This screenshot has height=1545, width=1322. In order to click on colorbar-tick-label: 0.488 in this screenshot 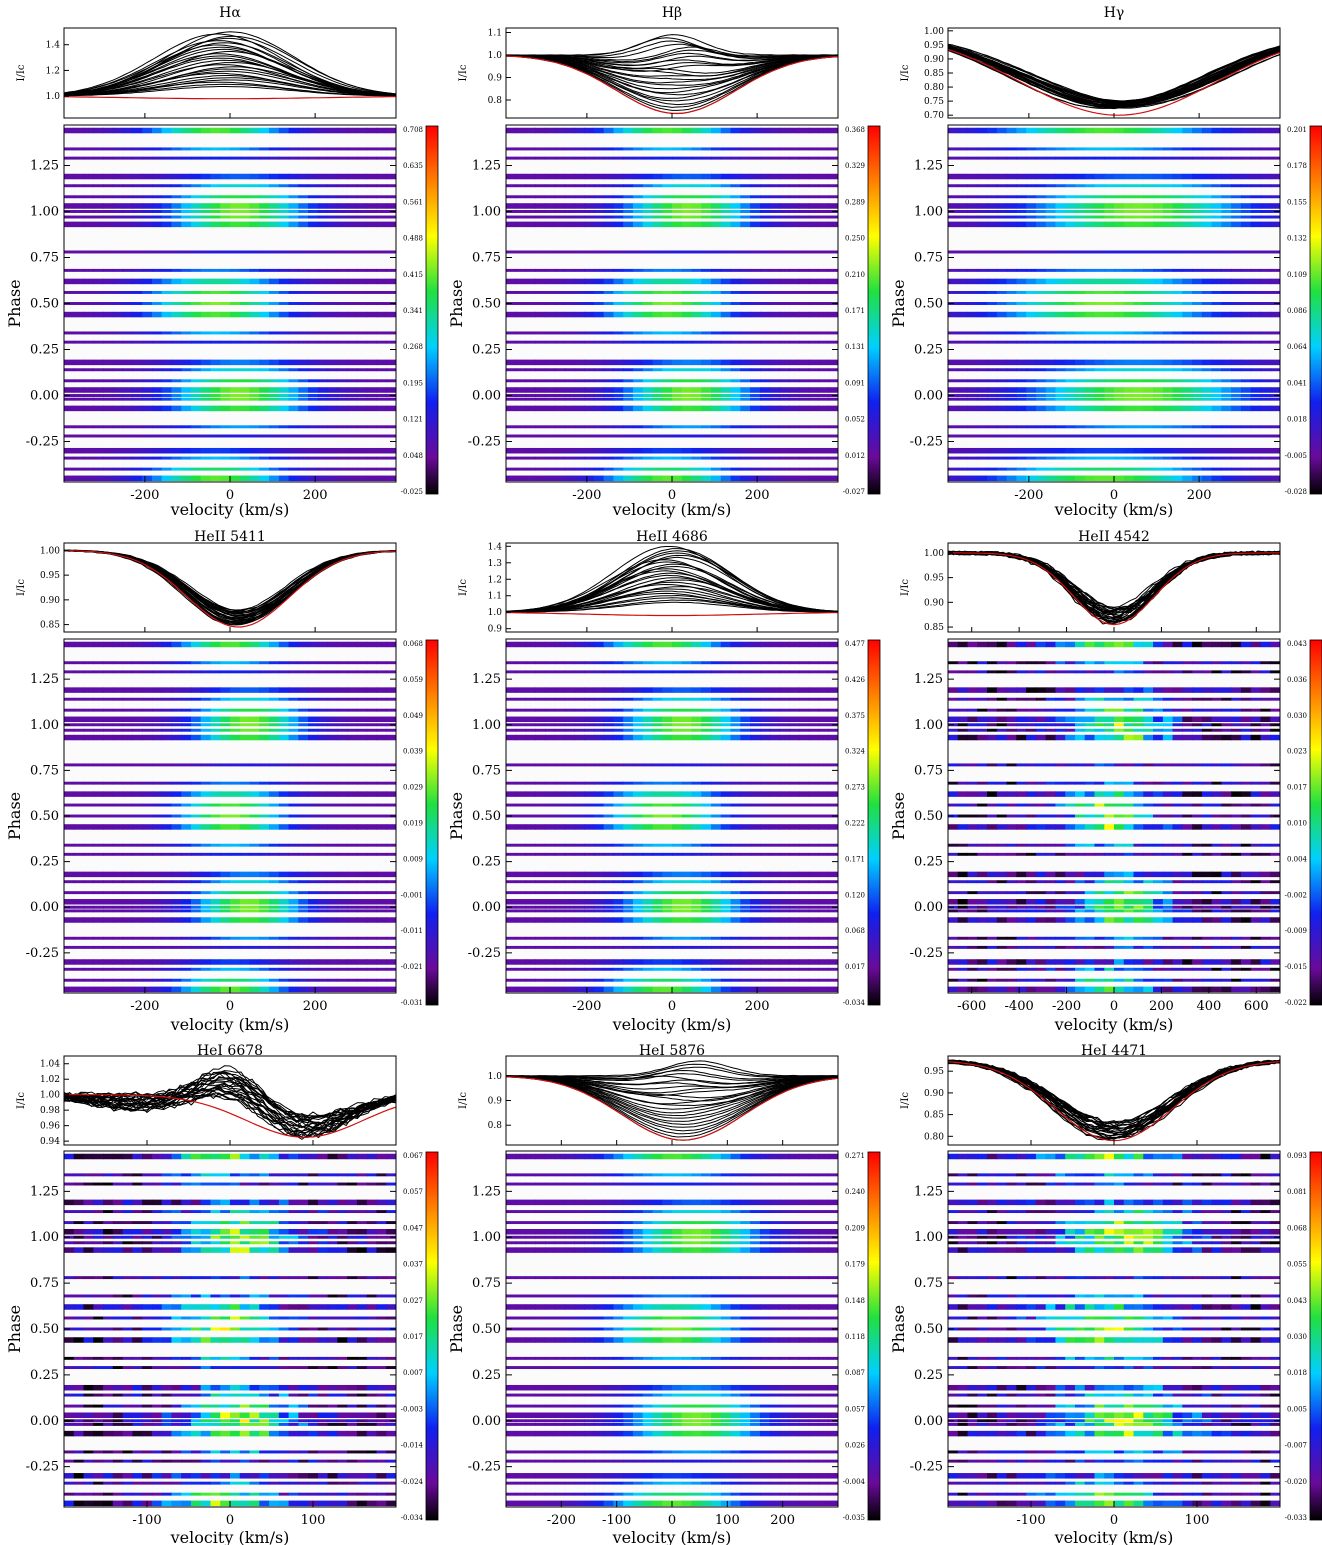, I will do `click(413, 239)`.